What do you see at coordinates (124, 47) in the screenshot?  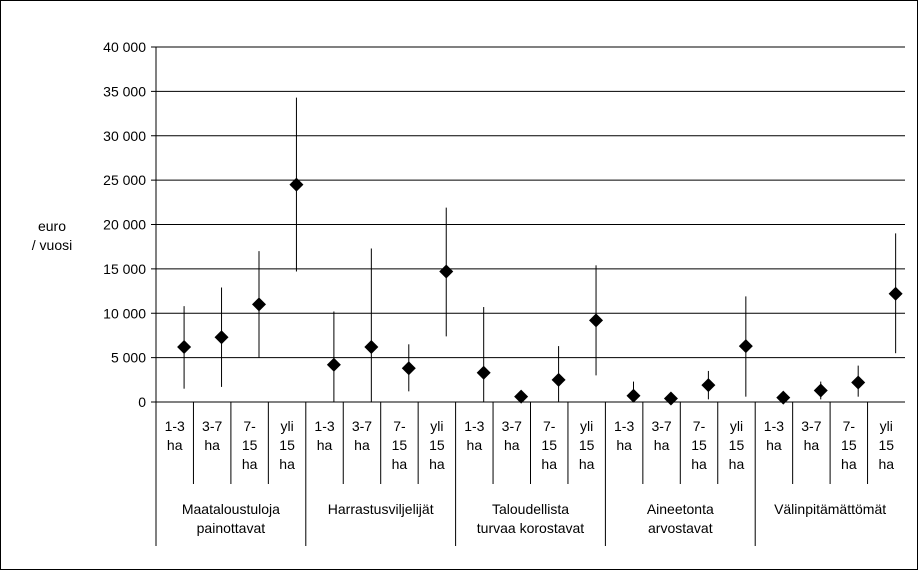 I see `y-tick-label-40000: 40 000` at bounding box center [124, 47].